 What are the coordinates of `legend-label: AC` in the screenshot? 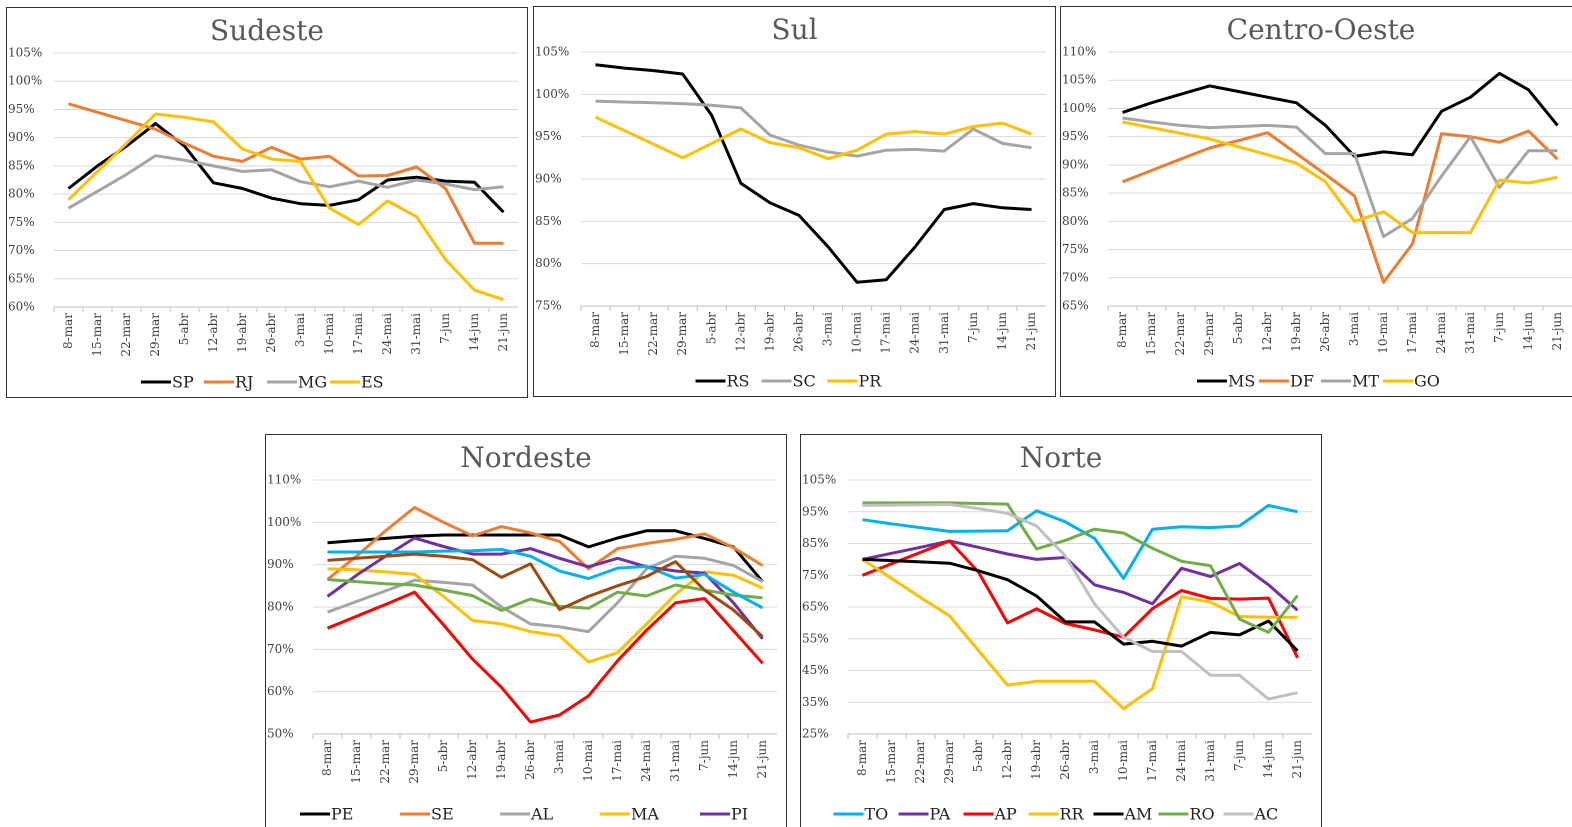 It's located at (1266, 814).